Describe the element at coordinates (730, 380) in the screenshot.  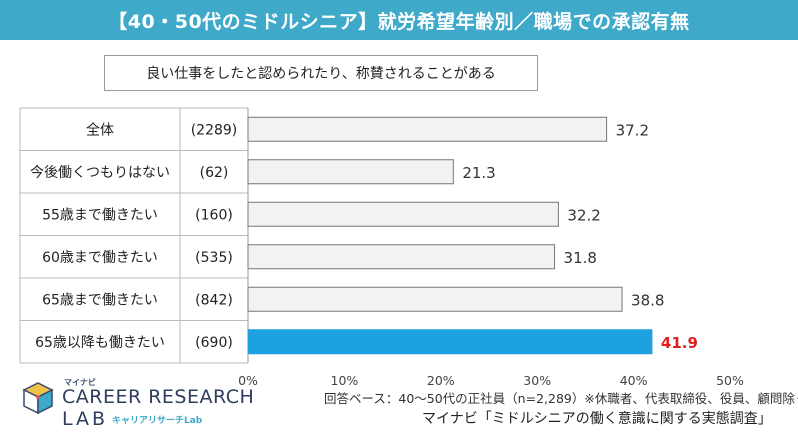
I see `x-tick-label: 50%` at that location.